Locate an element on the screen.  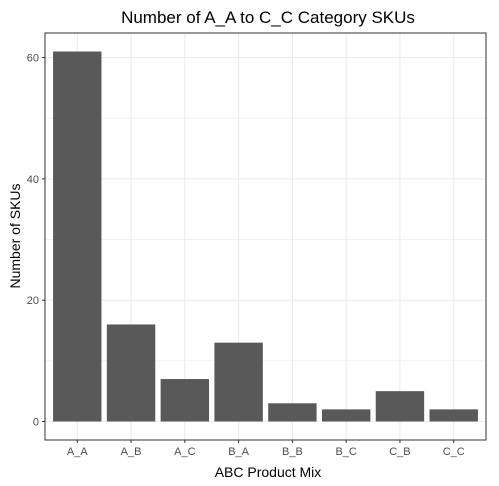
chart-title: Number of A_A to C_C Category SKUs is located at coordinates (268, 17).